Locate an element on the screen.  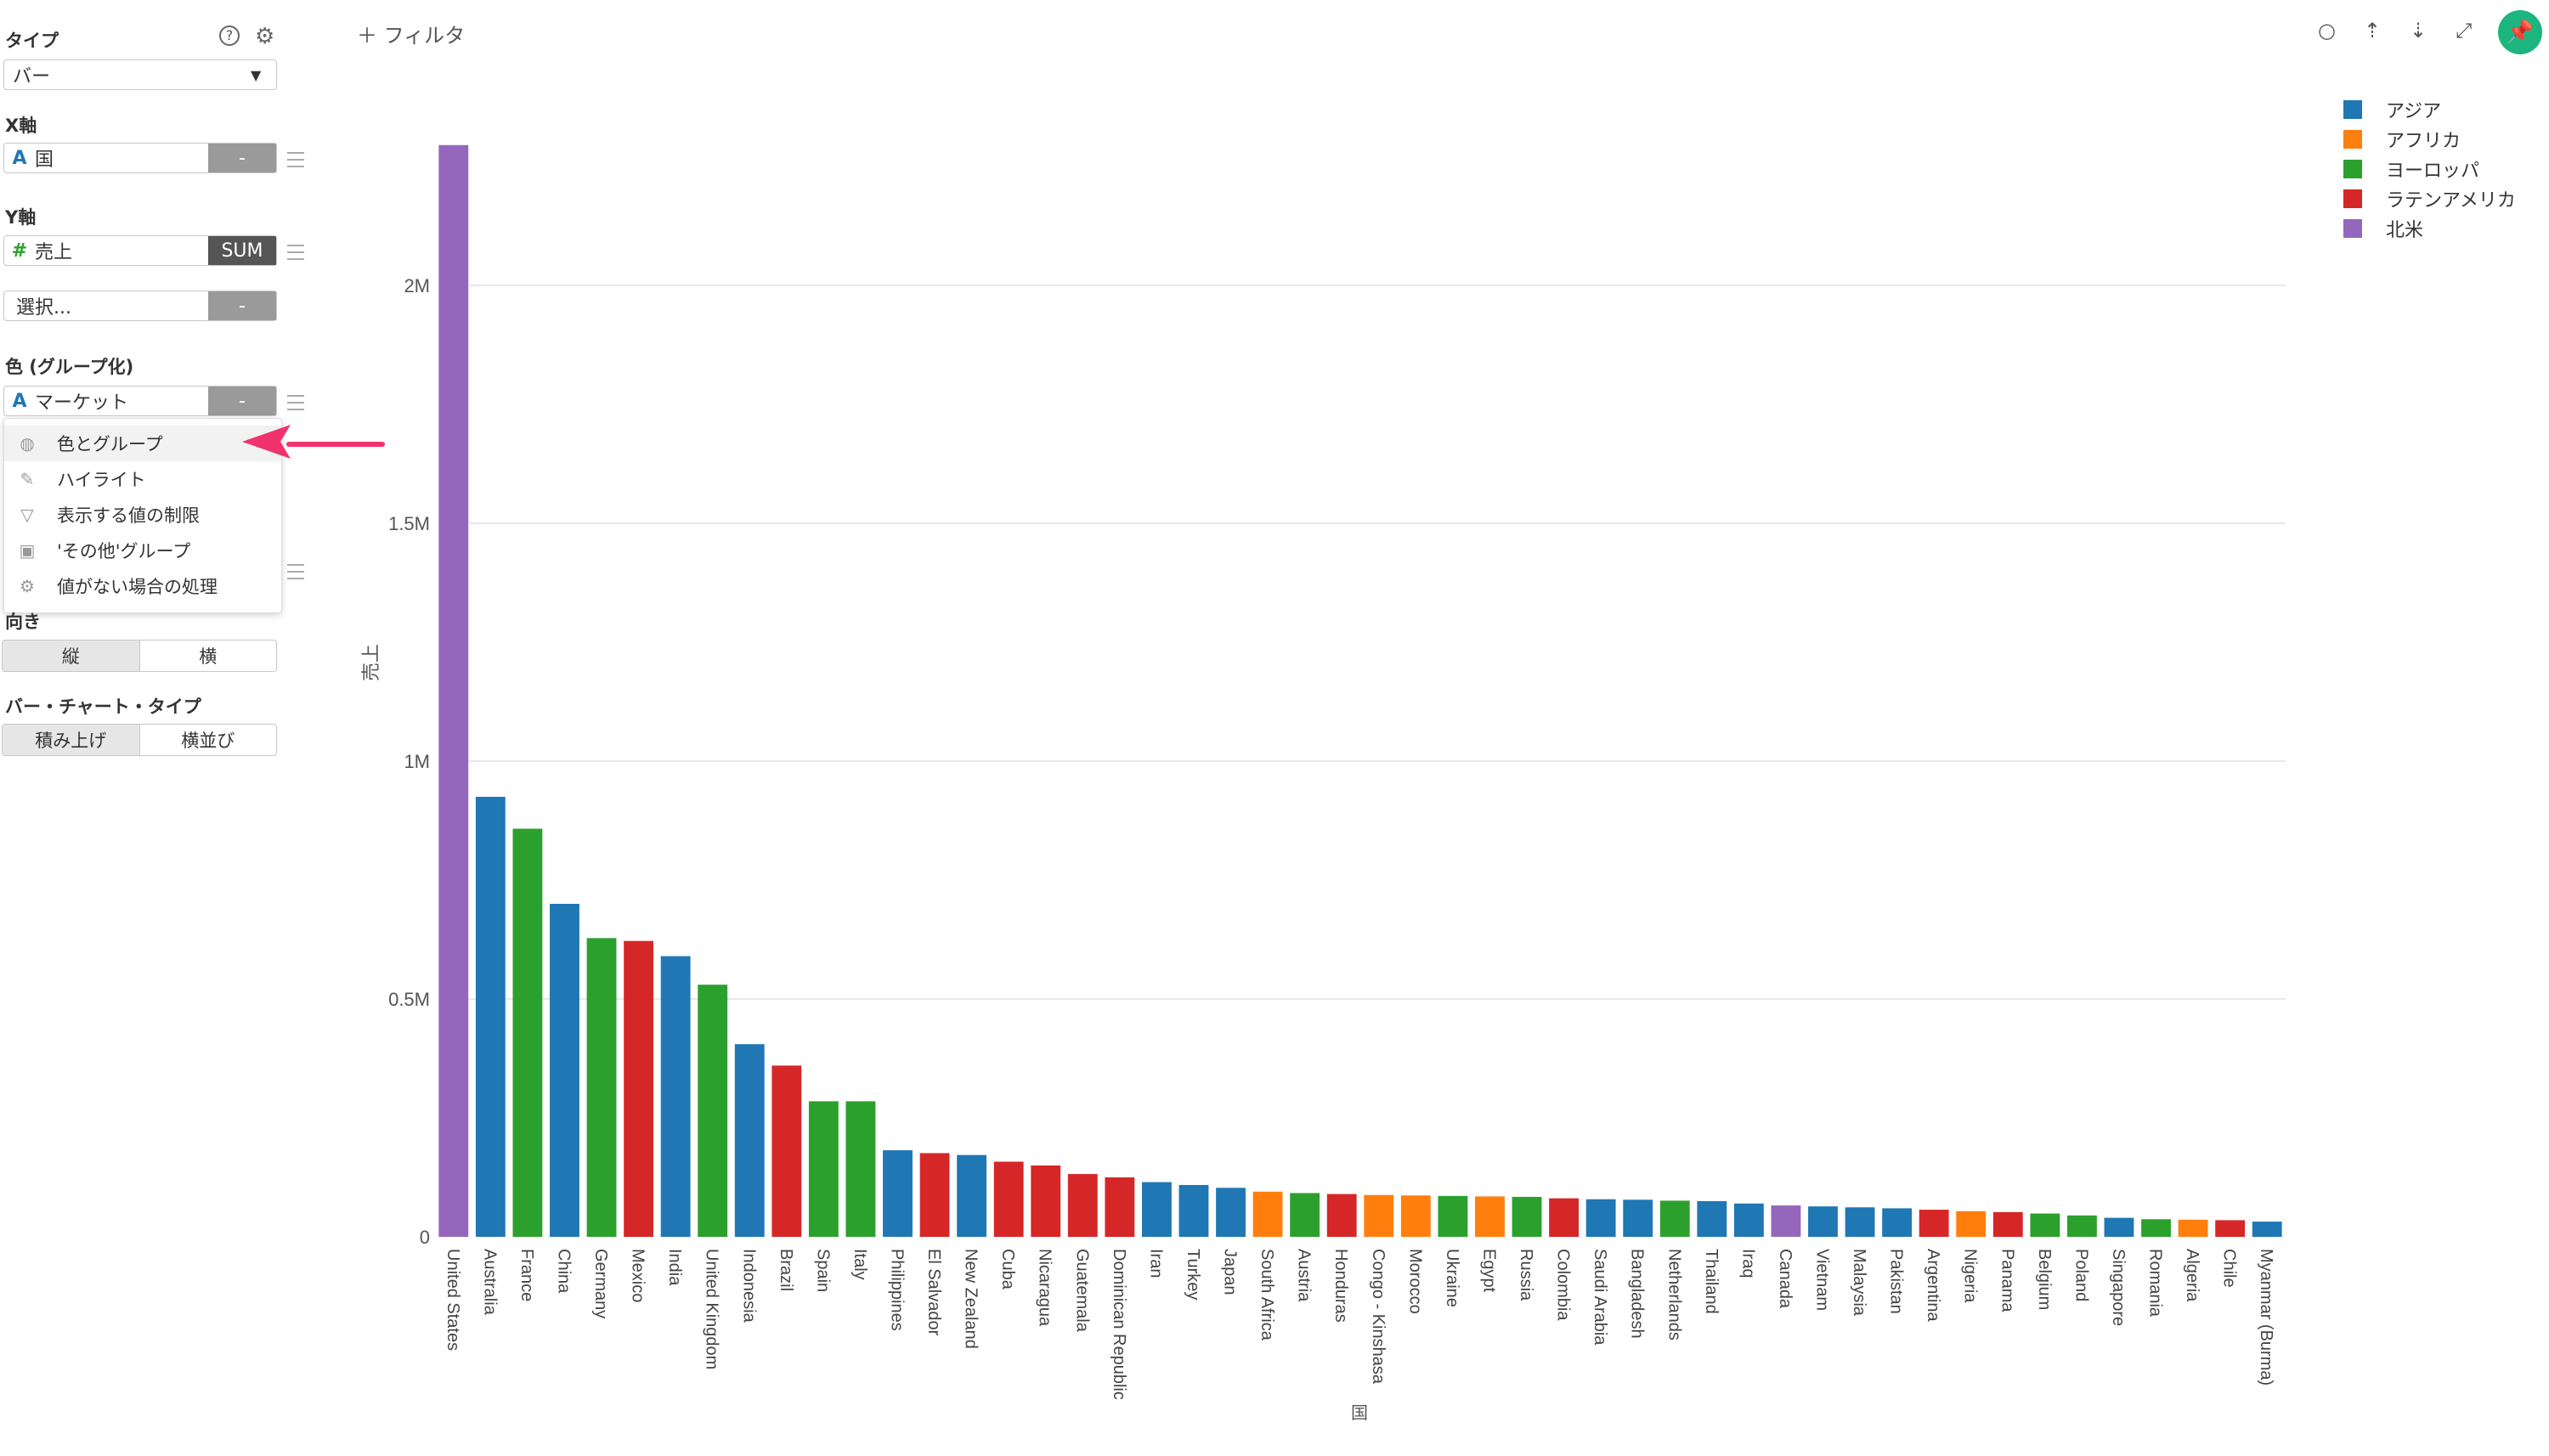
download-icon: ⇣ is located at coordinates (2419, 31).